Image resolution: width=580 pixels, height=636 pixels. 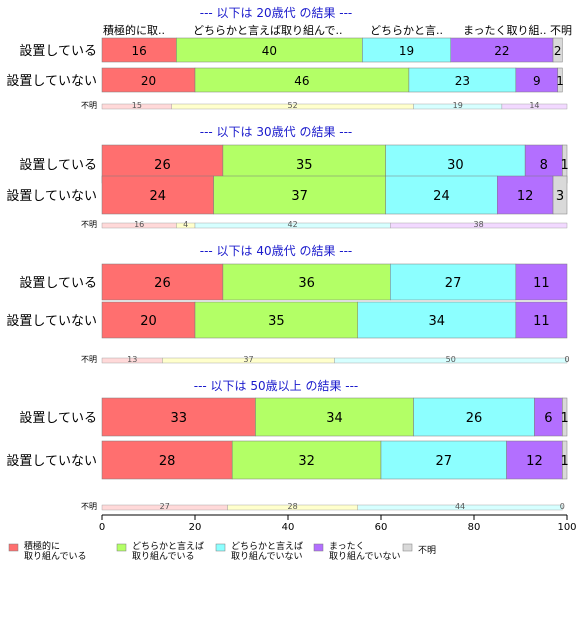 I want to click on bar-value: 34, so click(x=334, y=418).